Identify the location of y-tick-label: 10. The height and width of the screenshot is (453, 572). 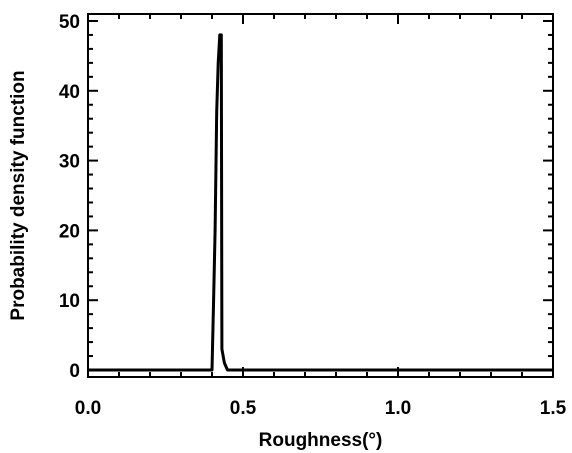
(69, 301).